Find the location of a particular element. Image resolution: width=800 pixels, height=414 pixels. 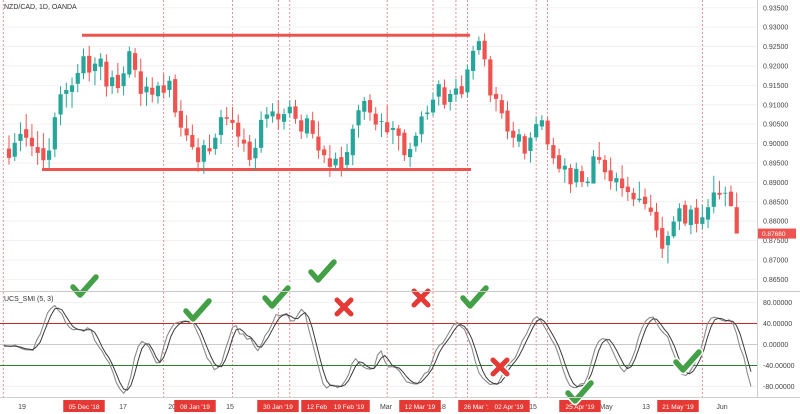

price-tick-label: 0.87000 is located at coordinates (775, 260).